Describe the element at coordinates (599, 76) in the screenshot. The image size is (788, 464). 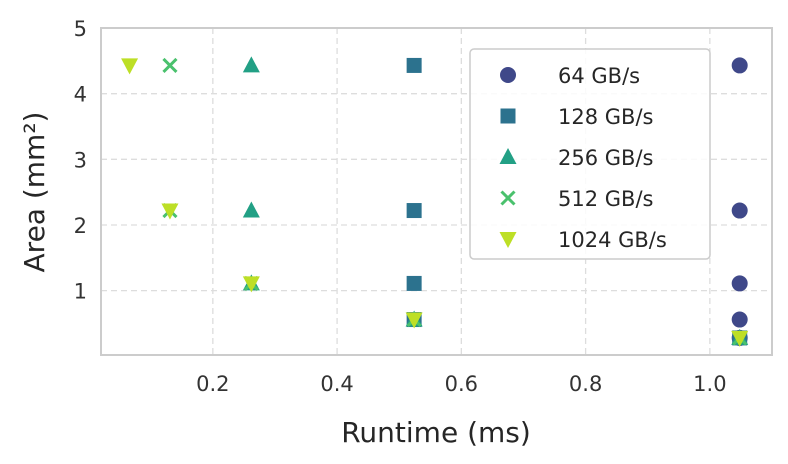
I see `legend-label: 64 GB/s` at that location.